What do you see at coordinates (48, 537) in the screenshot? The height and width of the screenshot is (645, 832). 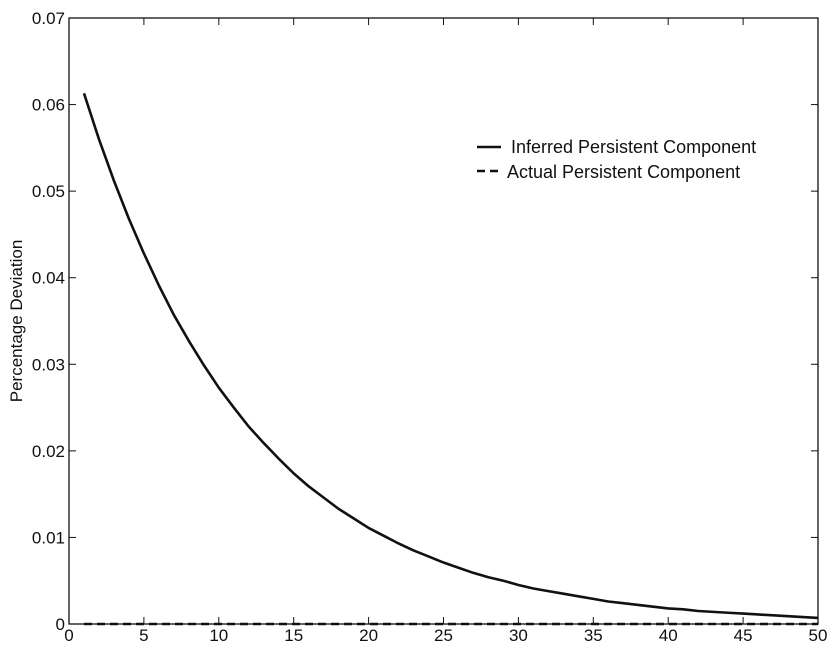 I see `y-tick-label: 0.01` at bounding box center [48, 537].